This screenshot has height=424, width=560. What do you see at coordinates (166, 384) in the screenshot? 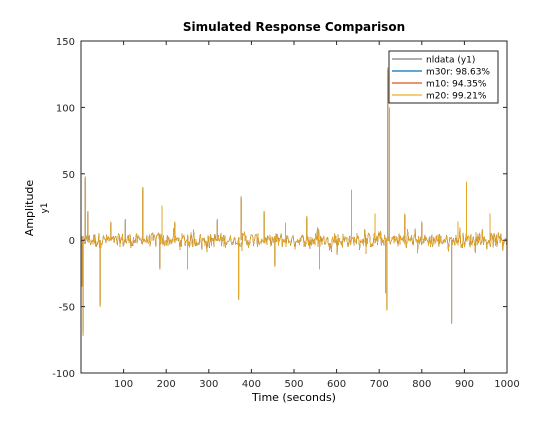
I see `x-tick-label: 200` at bounding box center [166, 384].